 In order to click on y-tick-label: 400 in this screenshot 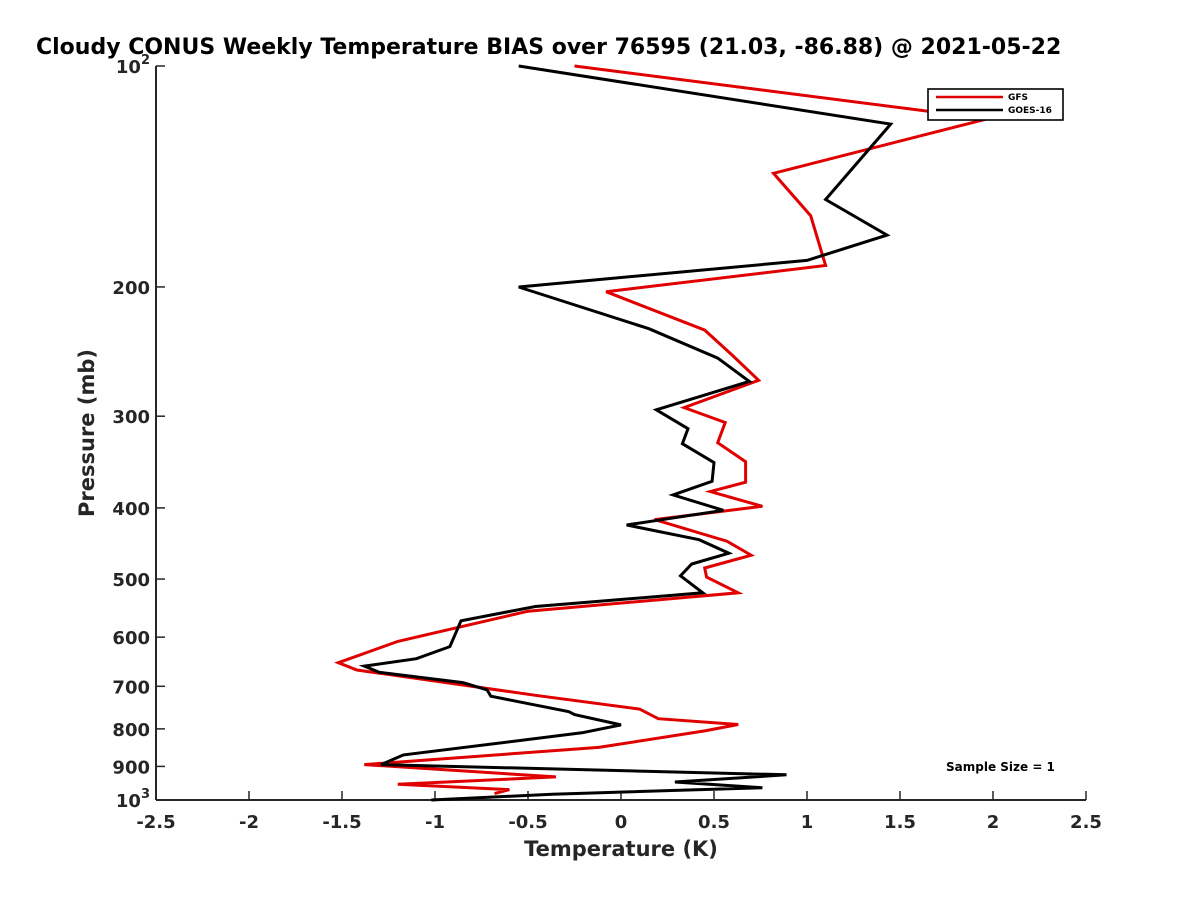, I will do `click(131, 509)`.